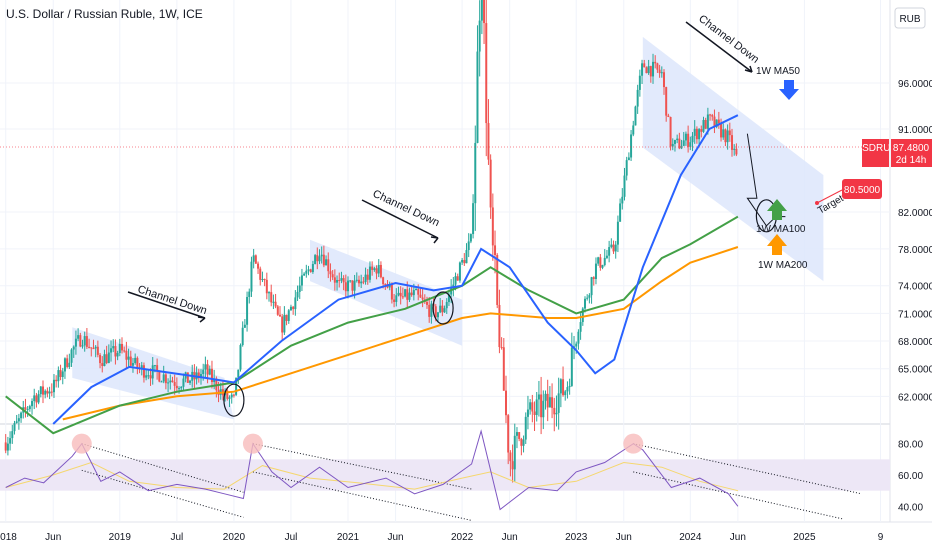 The height and width of the screenshot is (550, 932). Describe the element at coordinates (915, 314) in the screenshot. I see `price-tick-label: 71.0000` at that location.